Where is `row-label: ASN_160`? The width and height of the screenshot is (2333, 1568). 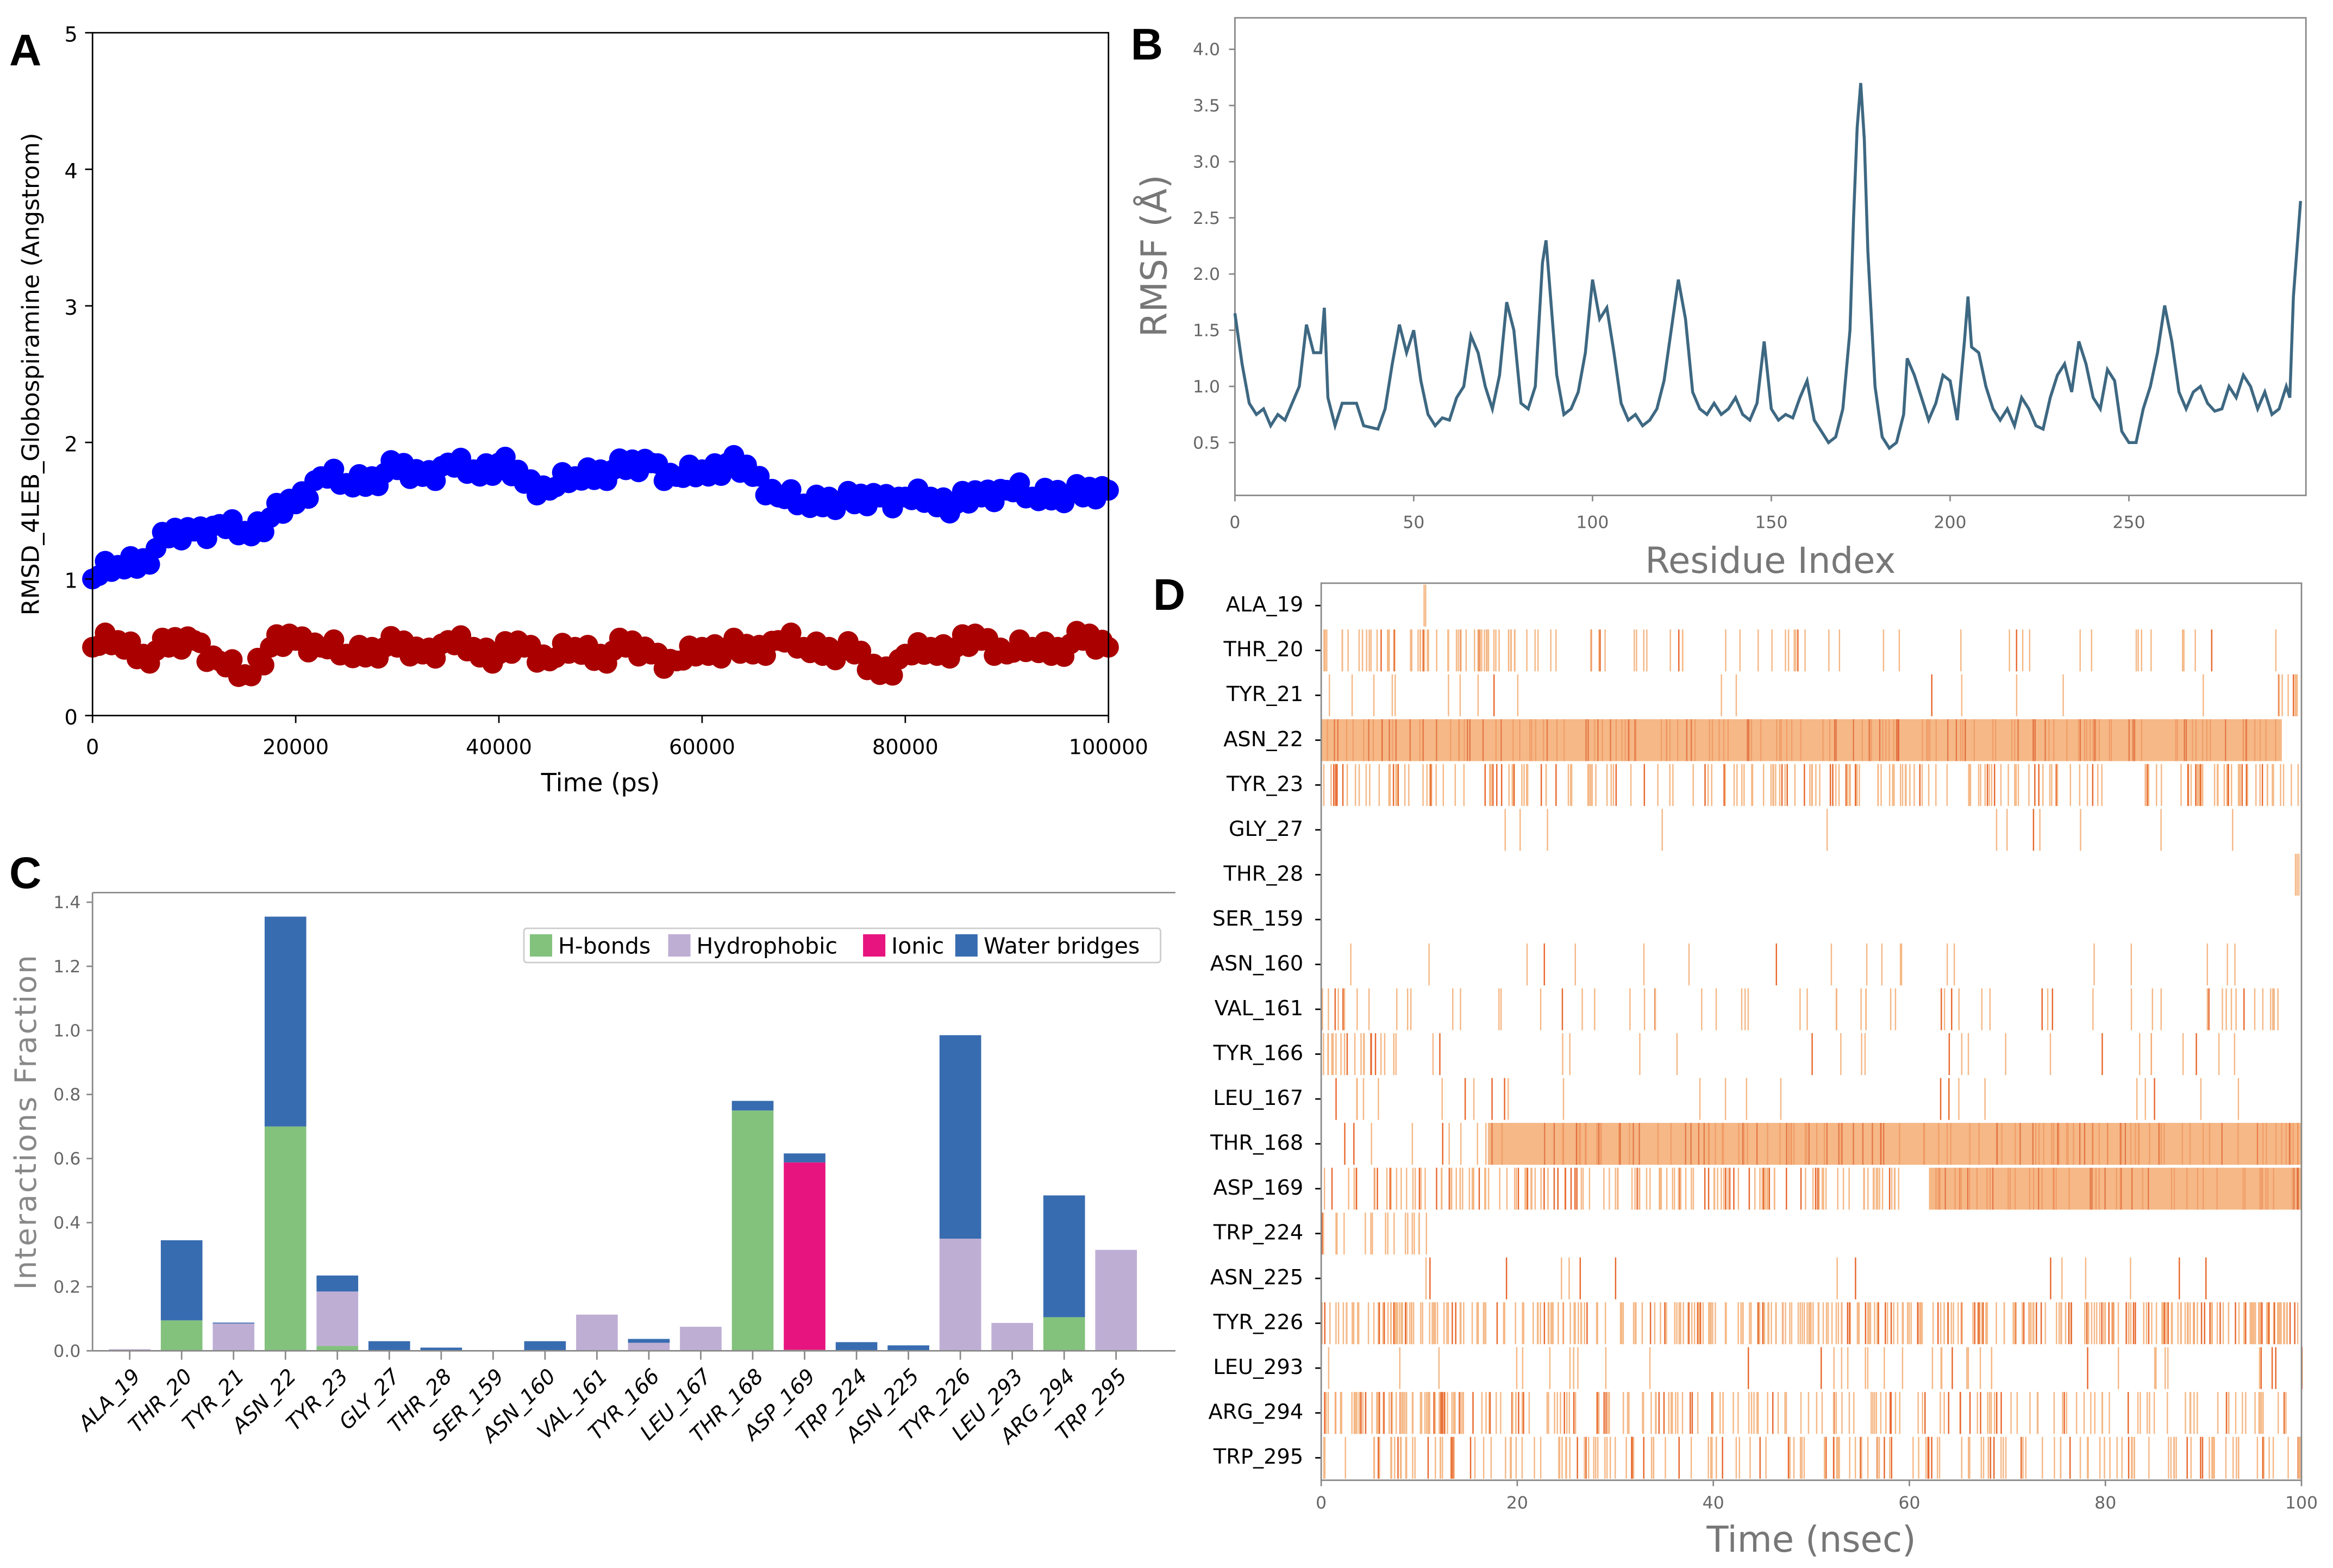 row-label: ASN_160 is located at coordinates (1257, 963).